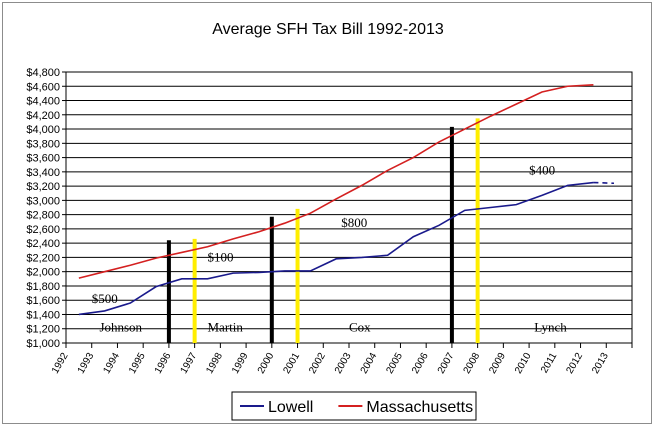 The image size is (656, 428). What do you see at coordinates (60, 363) in the screenshot?
I see `x-tick-label: 1992` at bounding box center [60, 363].